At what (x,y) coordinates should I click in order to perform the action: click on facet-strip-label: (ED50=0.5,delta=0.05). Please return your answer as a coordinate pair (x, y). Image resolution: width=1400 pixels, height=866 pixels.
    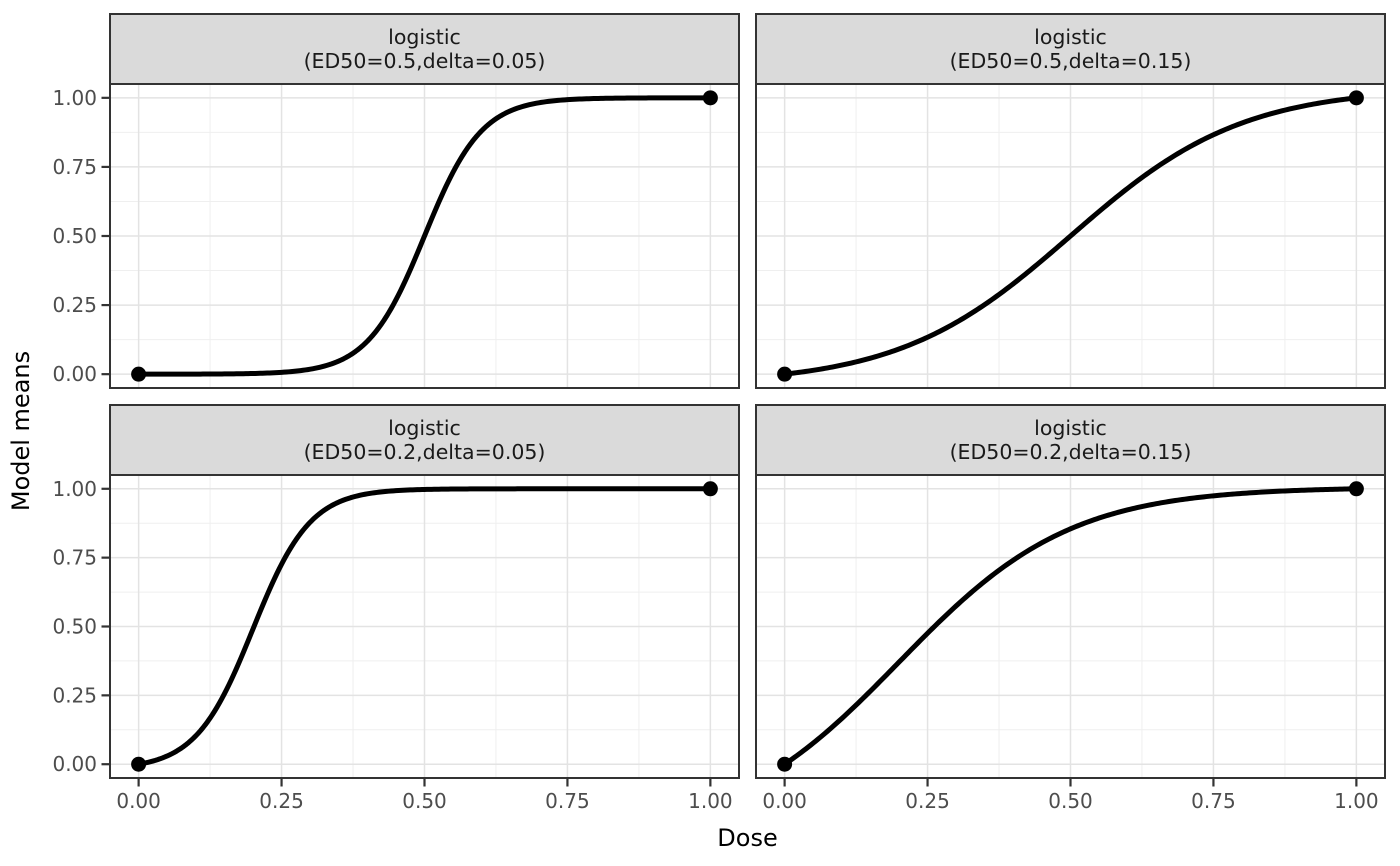
    Looking at the image, I should click on (425, 61).